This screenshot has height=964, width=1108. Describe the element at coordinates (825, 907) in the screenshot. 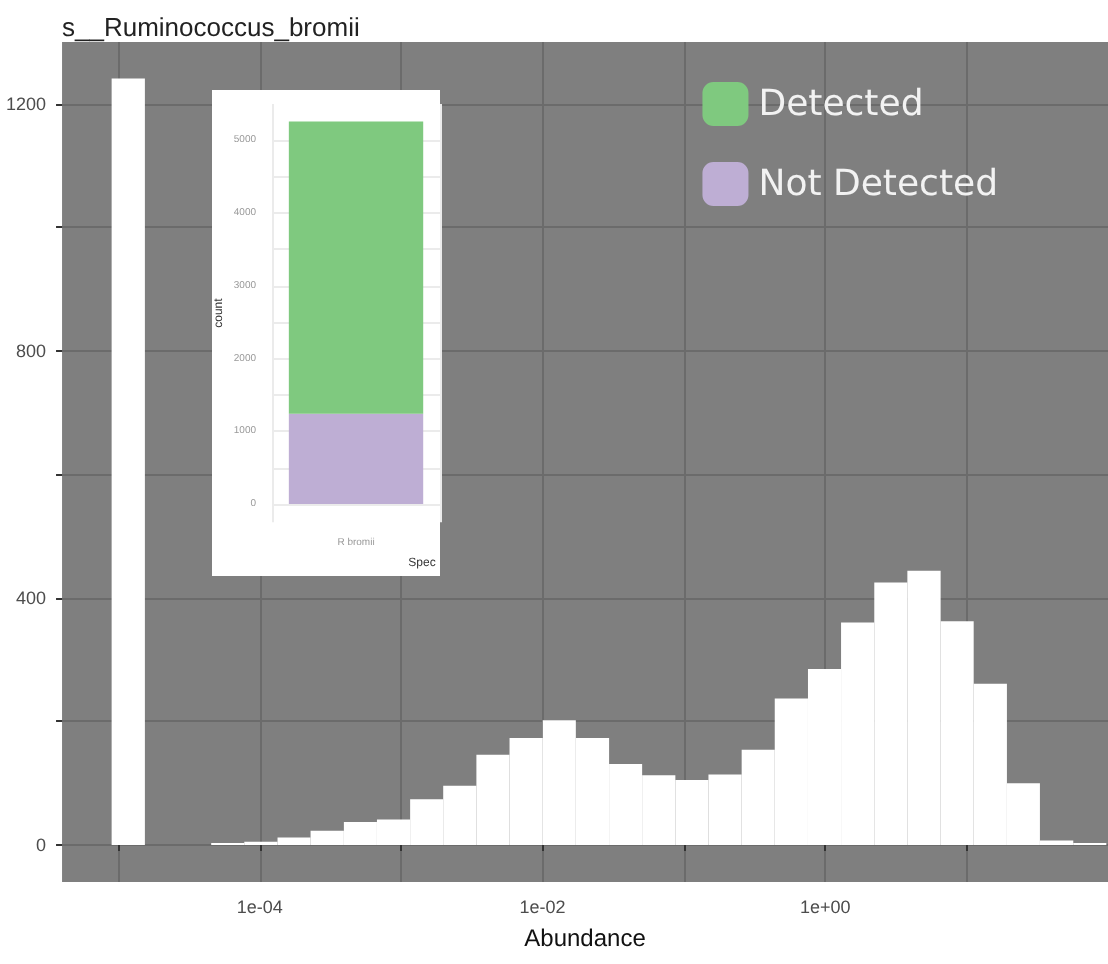

I see `x-tick-label: 1e+00` at that location.